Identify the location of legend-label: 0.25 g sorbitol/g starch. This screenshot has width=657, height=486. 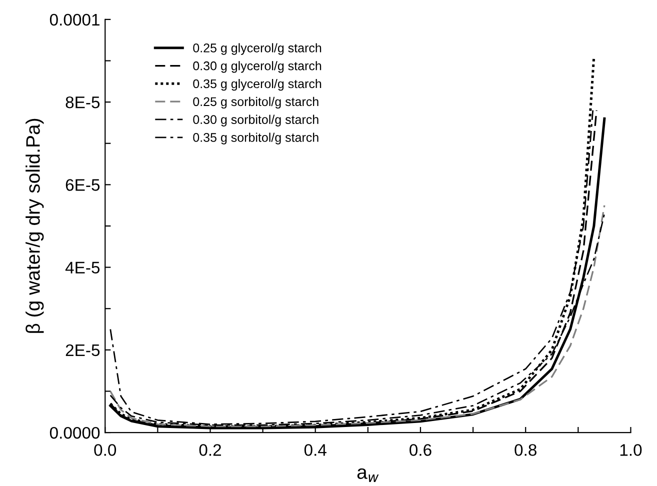
(255, 102).